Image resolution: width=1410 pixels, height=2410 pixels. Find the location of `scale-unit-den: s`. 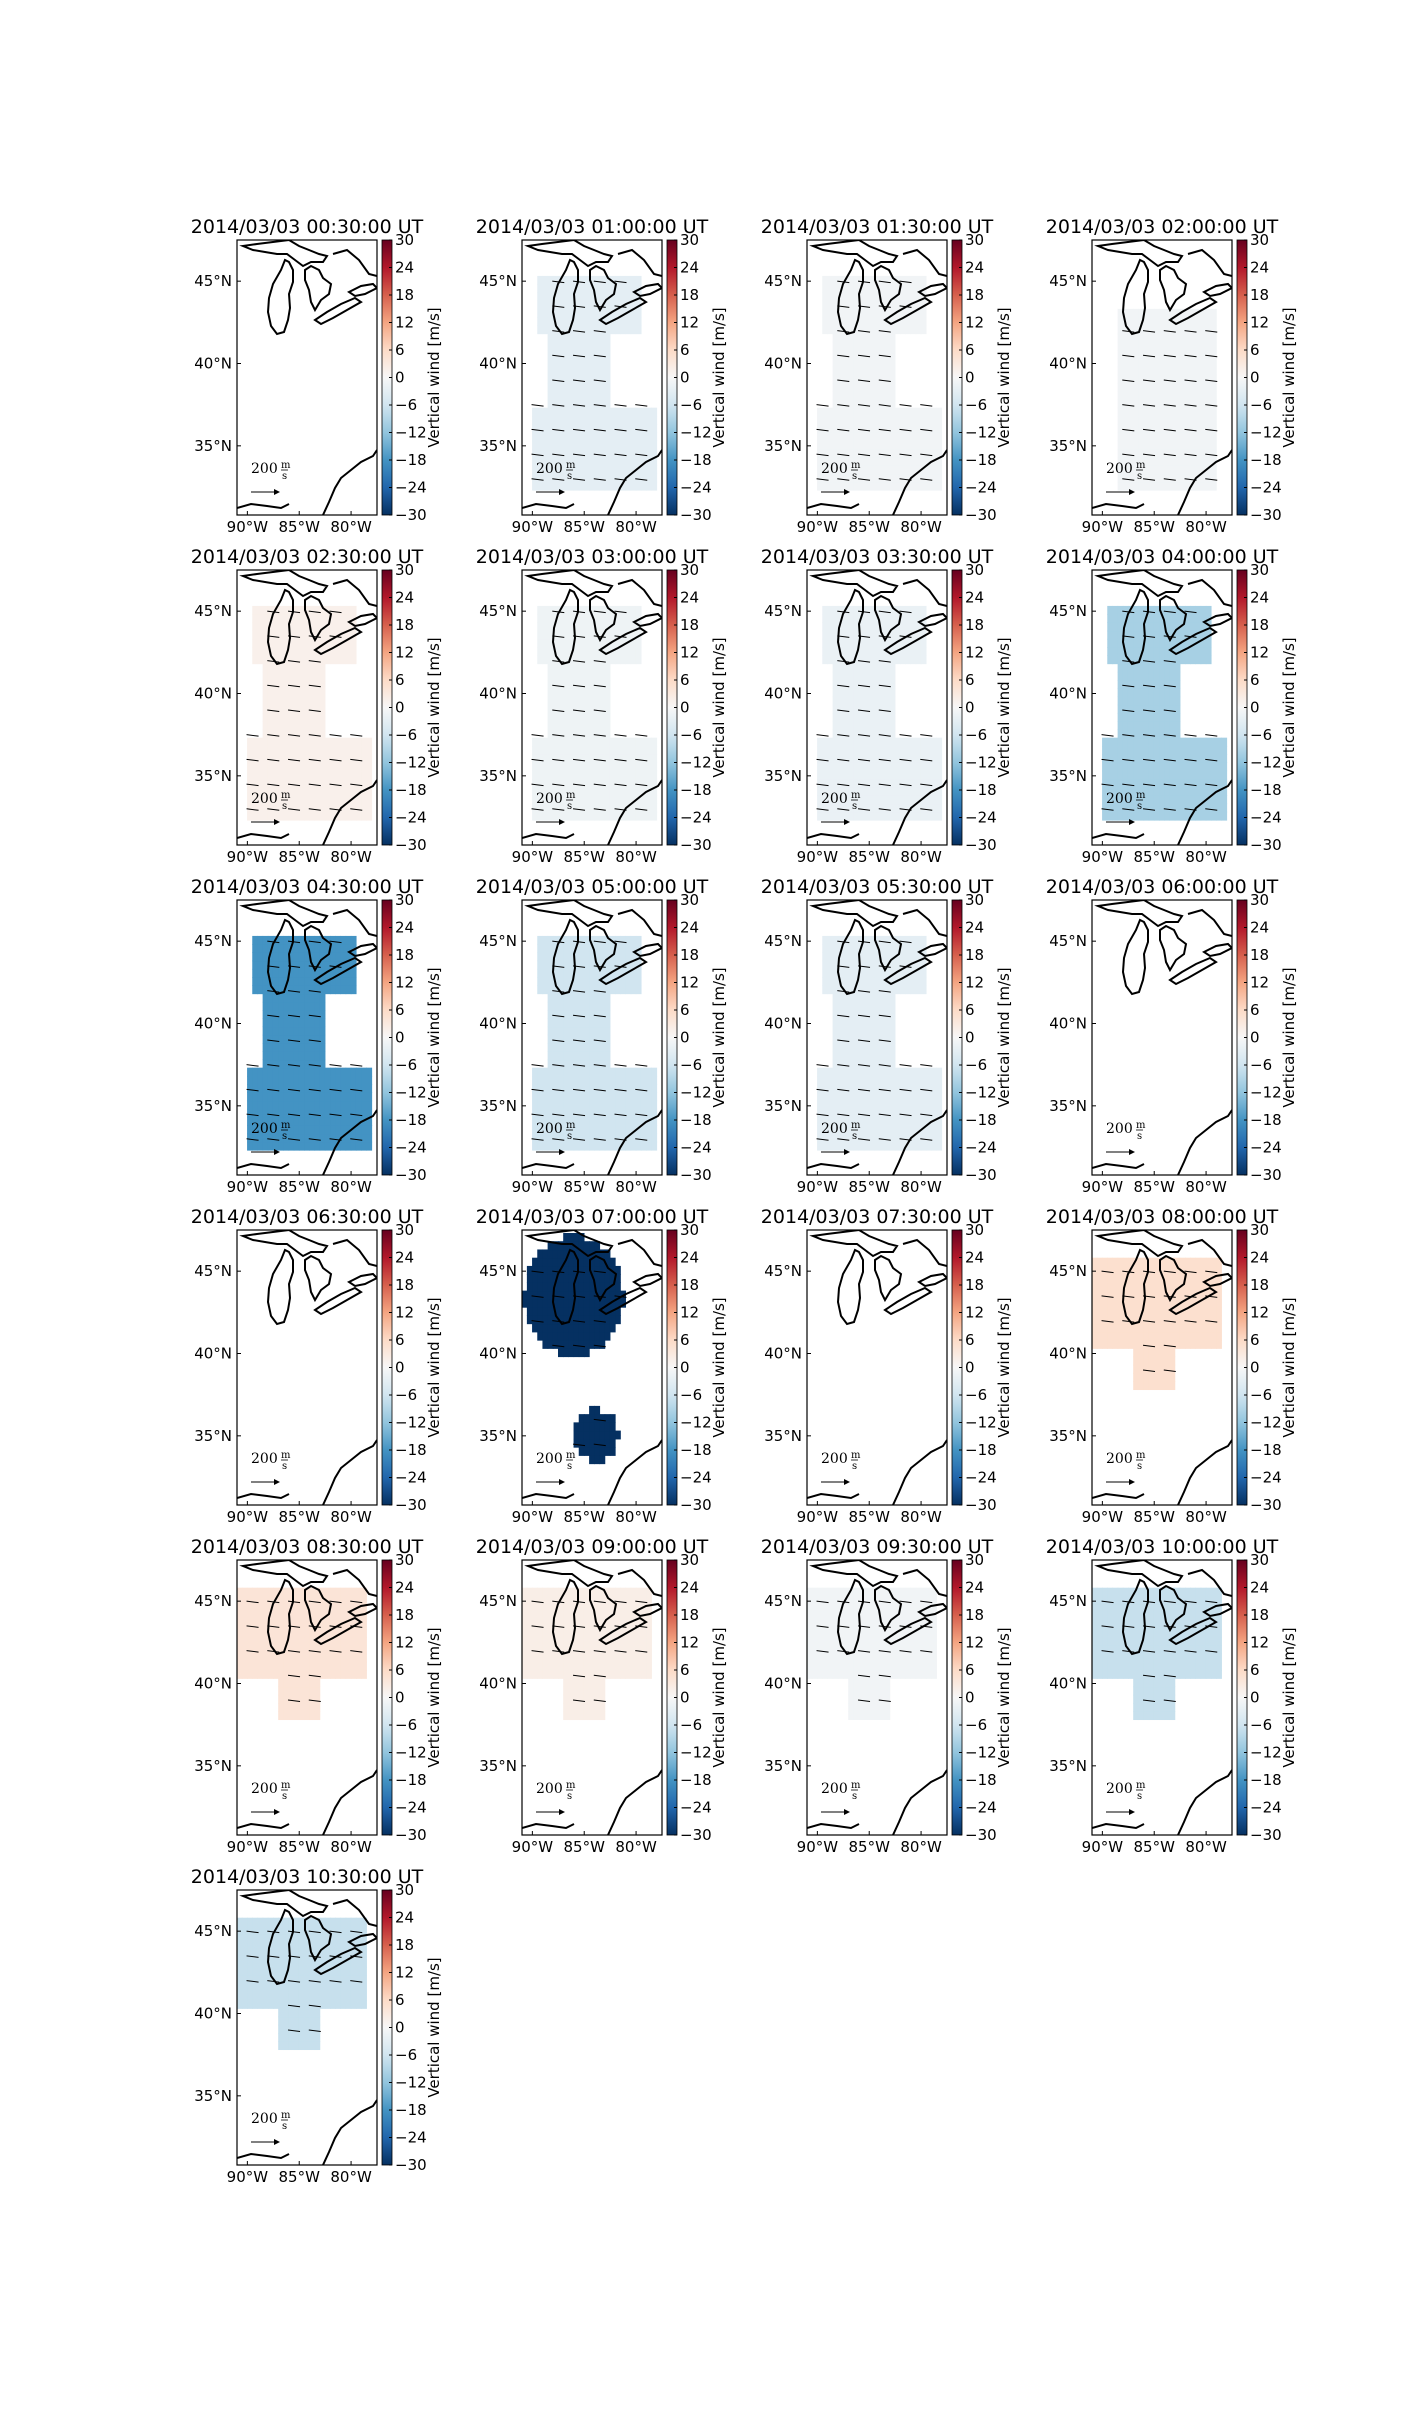

scale-unit-den: s is located at coordinates (1139, 476).